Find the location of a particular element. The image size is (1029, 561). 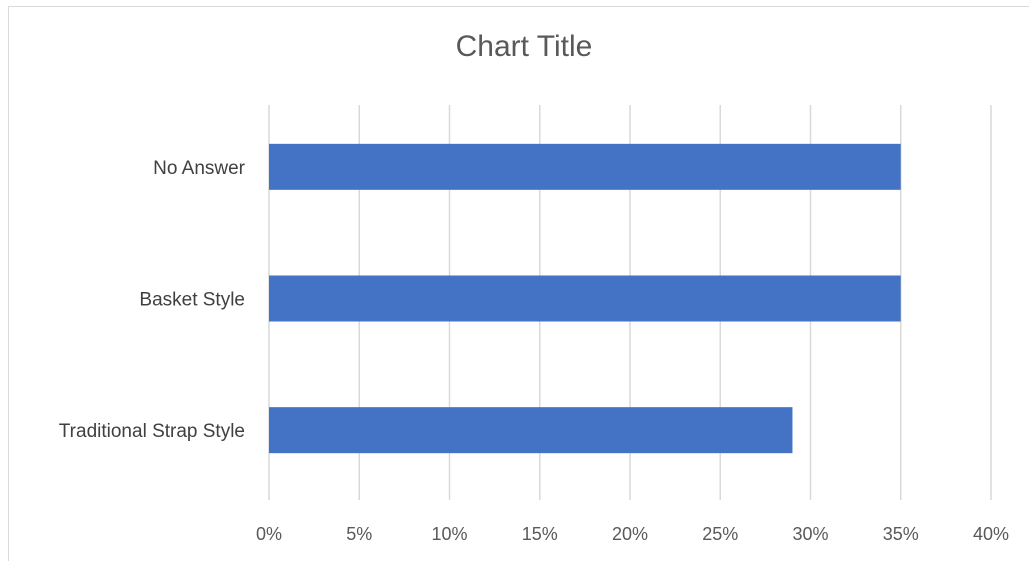

x-tick-label: 20% is located at coordinates (630, 534).